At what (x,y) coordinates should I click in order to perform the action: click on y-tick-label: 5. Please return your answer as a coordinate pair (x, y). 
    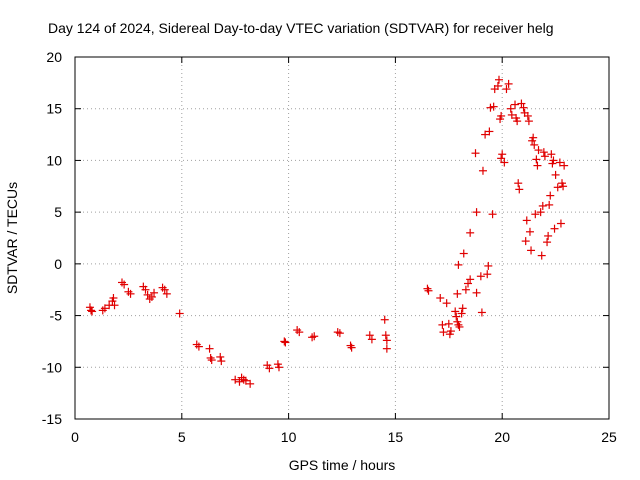
    Looking at the image, I should click on (58, 212).